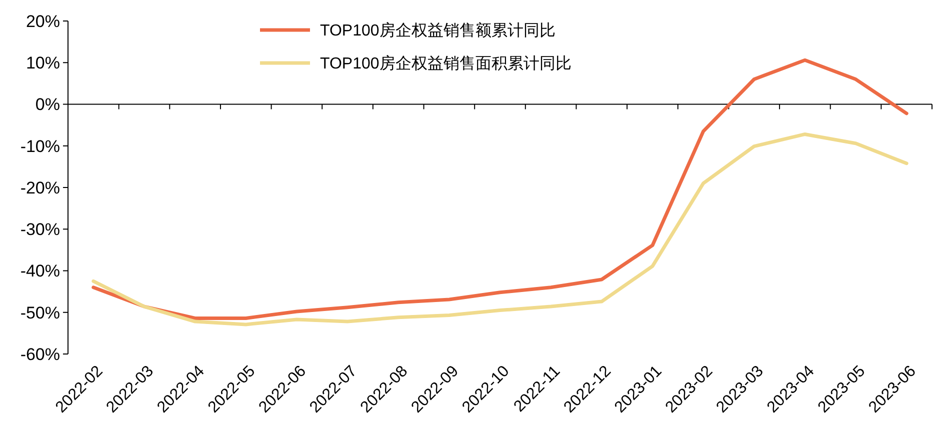  I want to click on y-tick-label: -50%, so click(40, 312).